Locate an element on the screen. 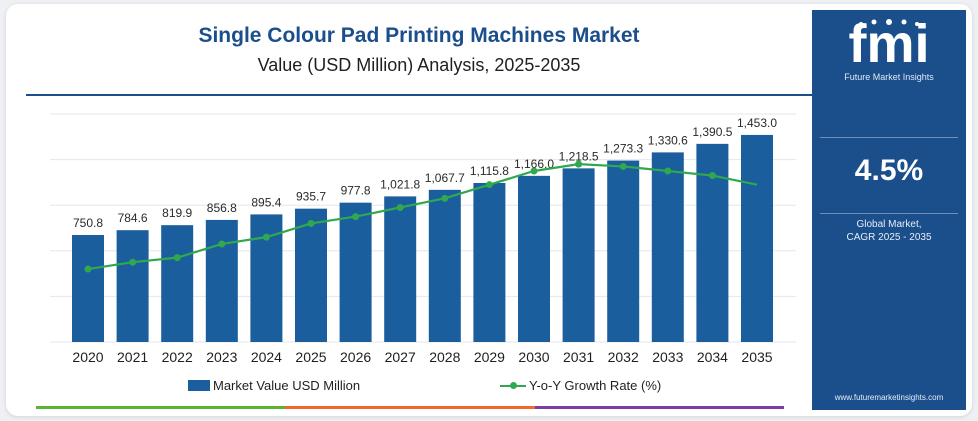  bar-value-label: 1,273.3 is located at coordinates (623, 149).